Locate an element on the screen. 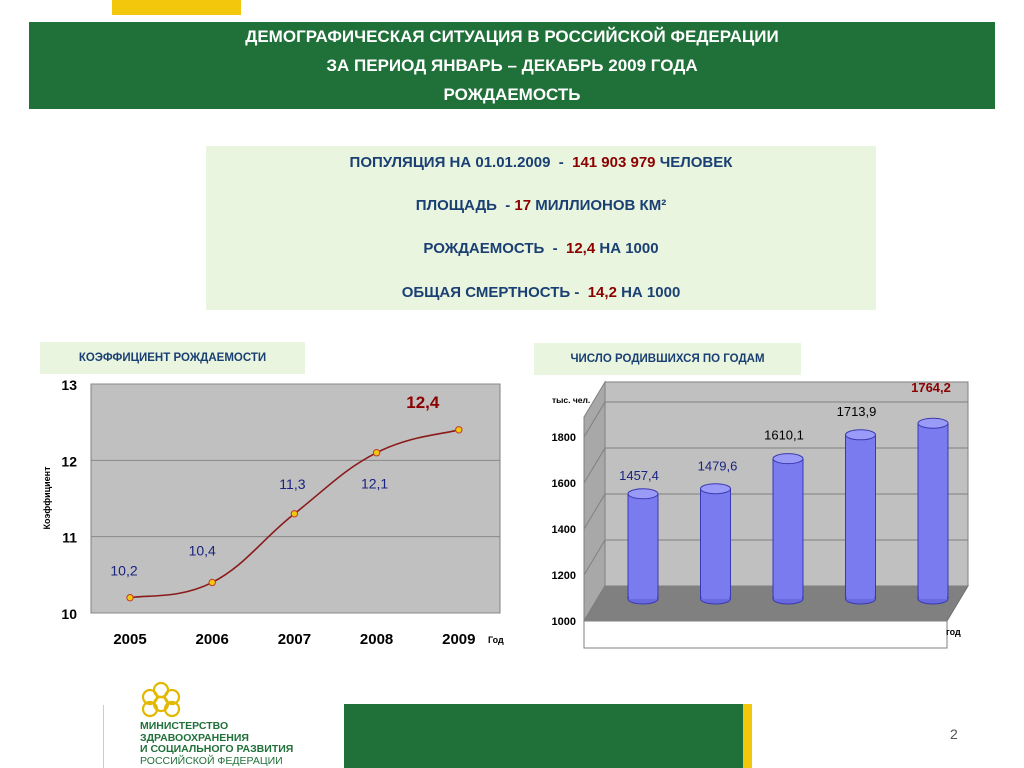 This screenshot has height=768, width=1024. logo-line-2: ЗДРАВООХРАНЕНИЯ is located at coordinates (194, 737).